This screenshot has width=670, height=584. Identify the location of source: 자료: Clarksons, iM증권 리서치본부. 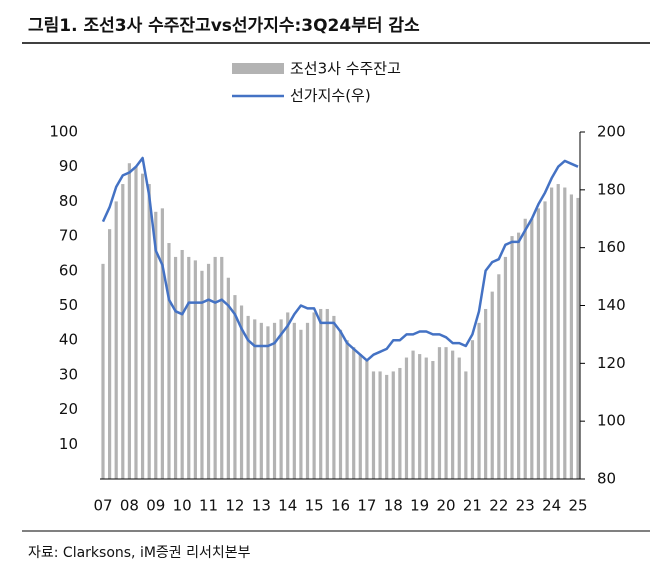
(139, 553).